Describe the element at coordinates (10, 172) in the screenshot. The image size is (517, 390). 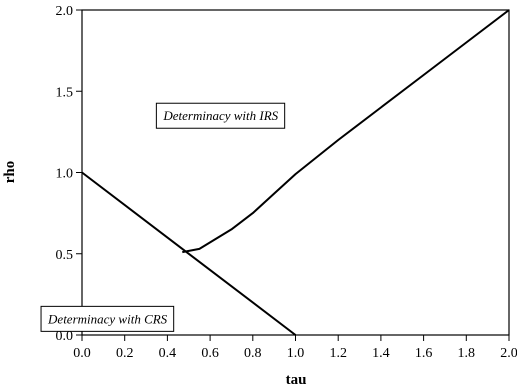
I see `y-axis-title: rho` at that location.